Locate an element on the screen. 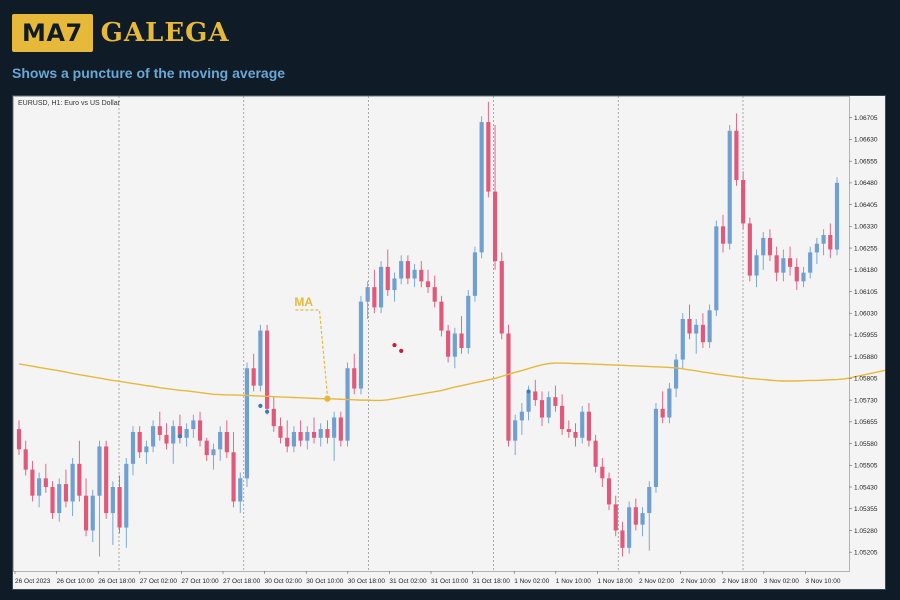 Image resolution: width=900 pixels, height=600 pixels. x-tick-label: 2 Nov 18:00 is located at coordinates (739, 581).